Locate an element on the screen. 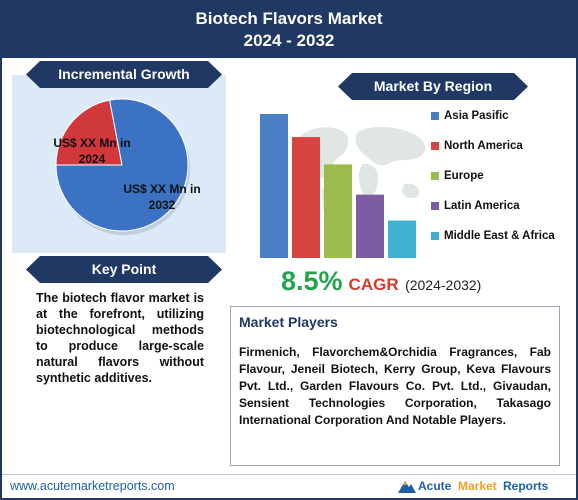 This screenshot has width=578, height=500. page-title: Biotech Flavors Market is located at coordinates (289, 18).